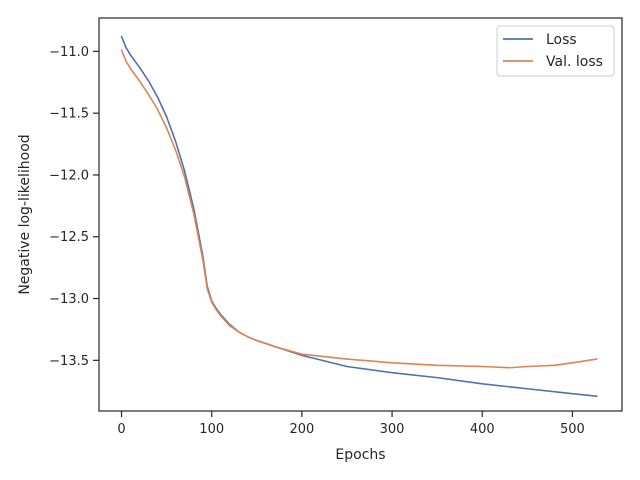  What do you see at coordinates (482, 429) in the screenshot?
I see `x-tick-label: 400` at bounding box center [482, 429].